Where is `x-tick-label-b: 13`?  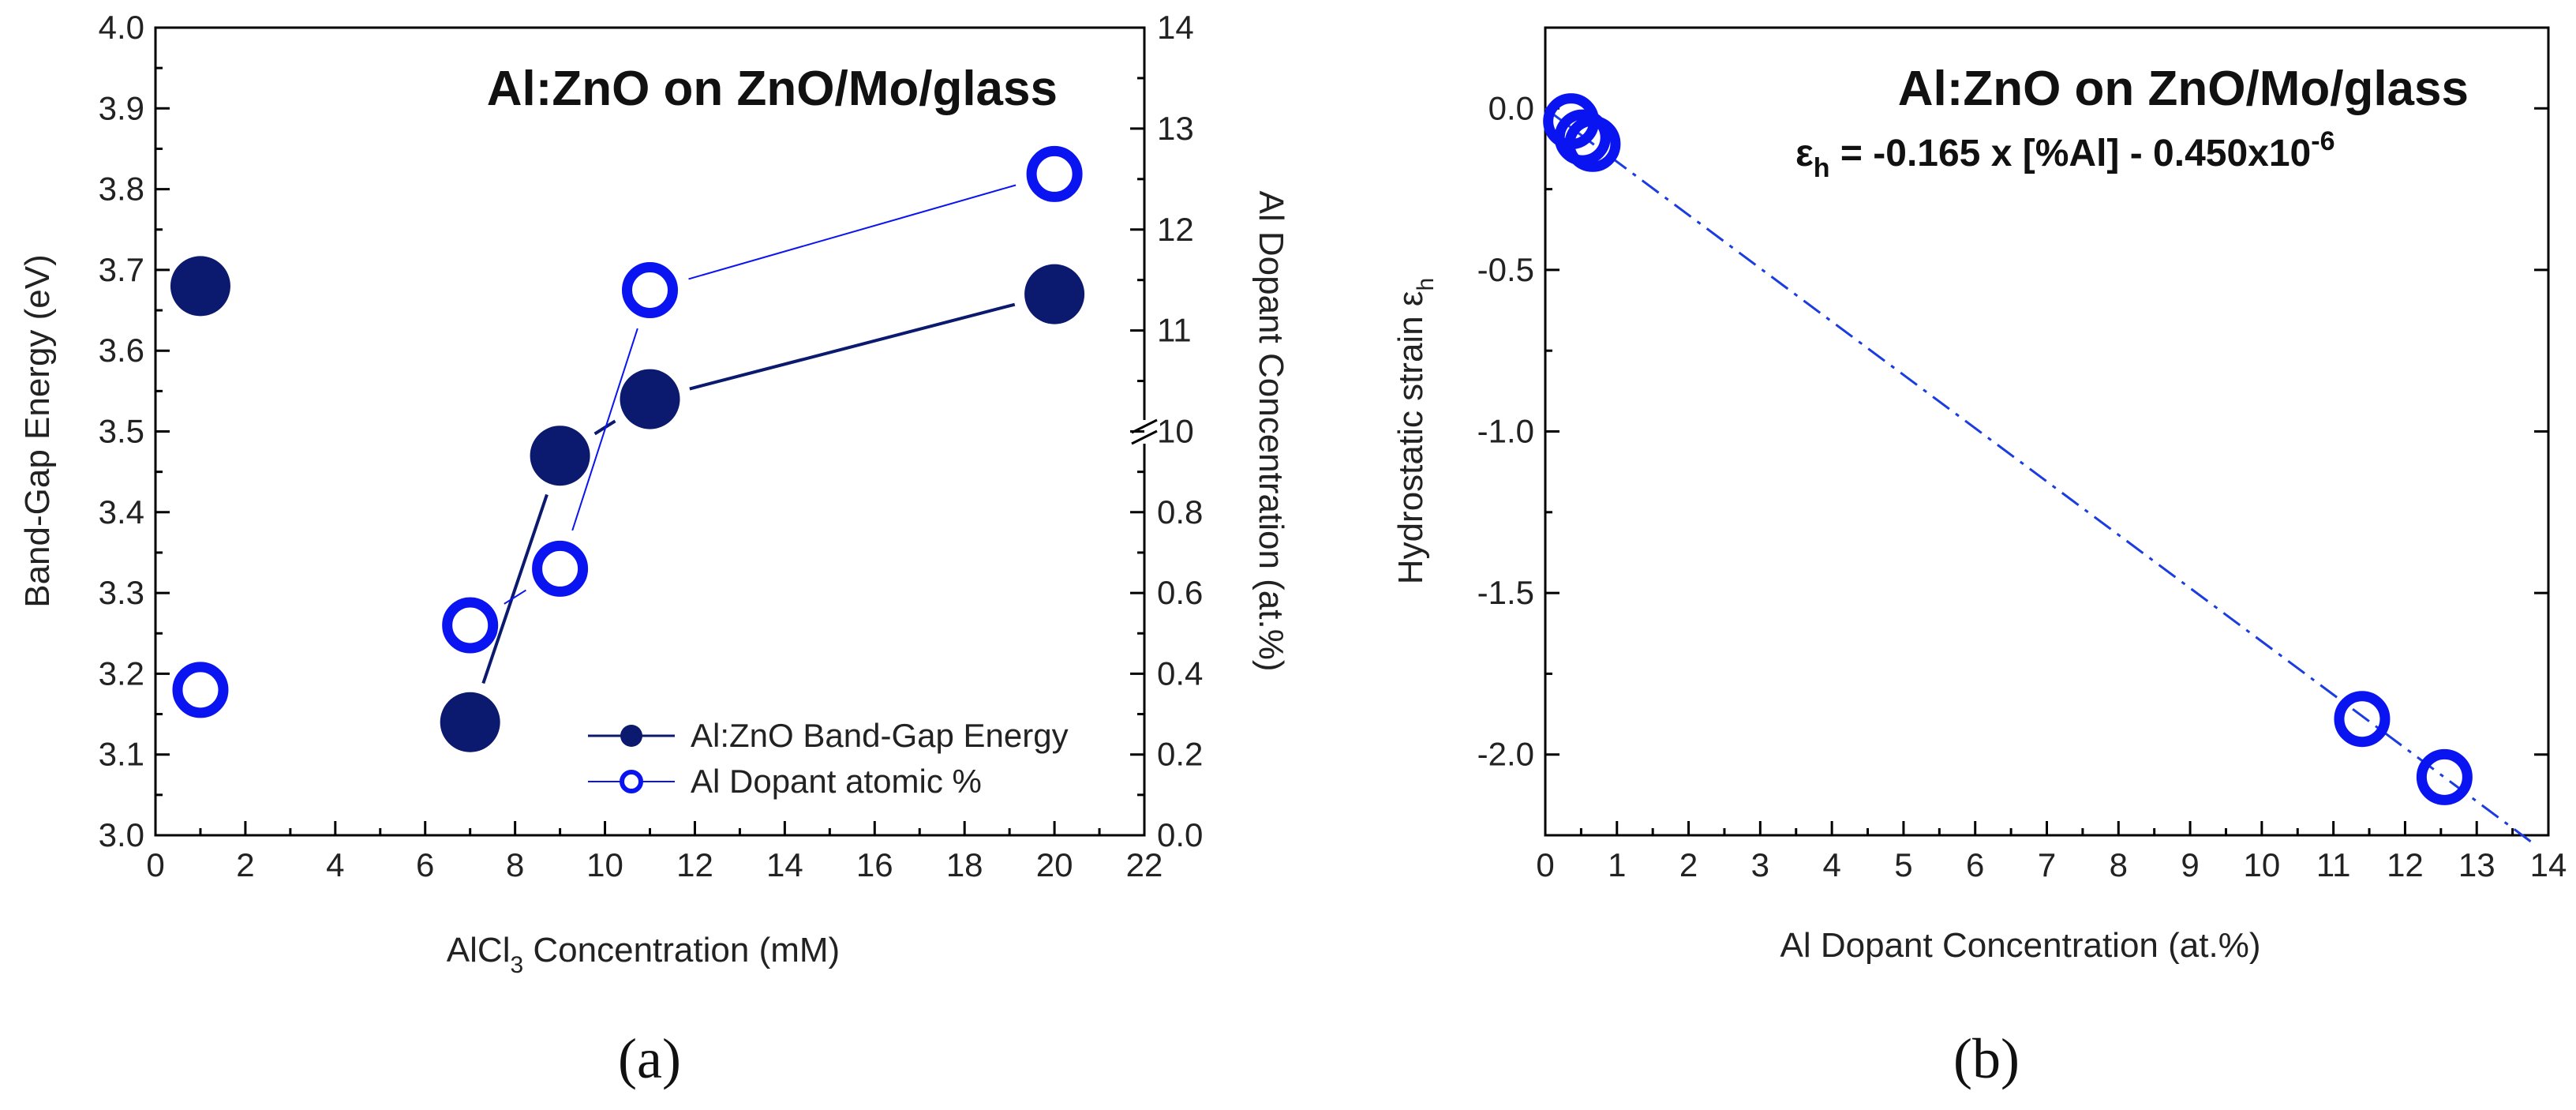
x-tick-label-b: 13 is located at coordinates (2477, 864).